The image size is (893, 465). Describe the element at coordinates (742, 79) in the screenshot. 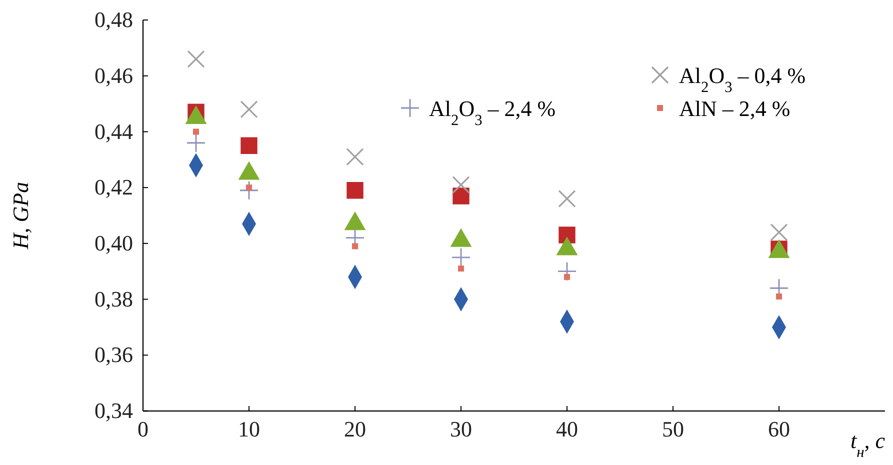

I see `legend-label: Al$_{2}$O$_{3}$ – 0,4 %` at that location.